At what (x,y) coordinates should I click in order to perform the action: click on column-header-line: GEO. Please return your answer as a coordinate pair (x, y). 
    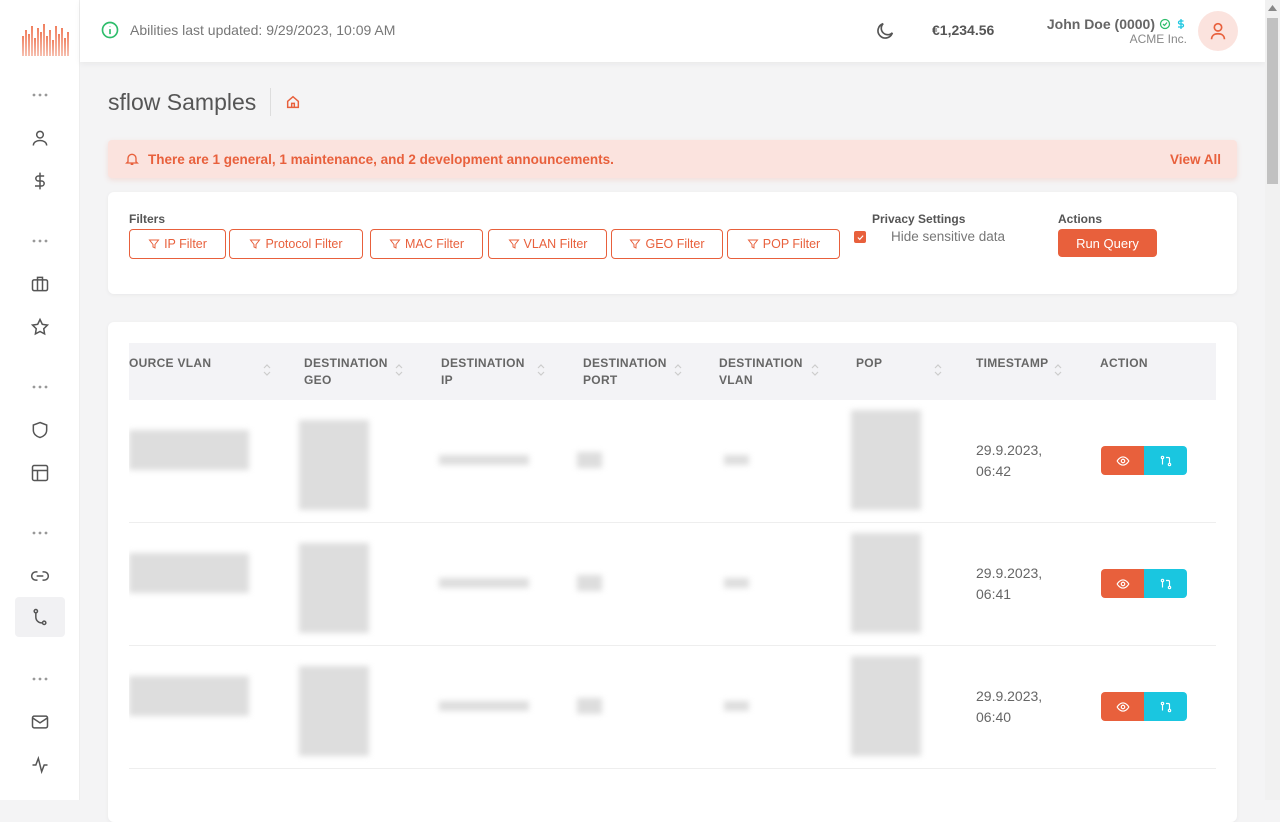
    Looking at the image, I should click on (318, 380).